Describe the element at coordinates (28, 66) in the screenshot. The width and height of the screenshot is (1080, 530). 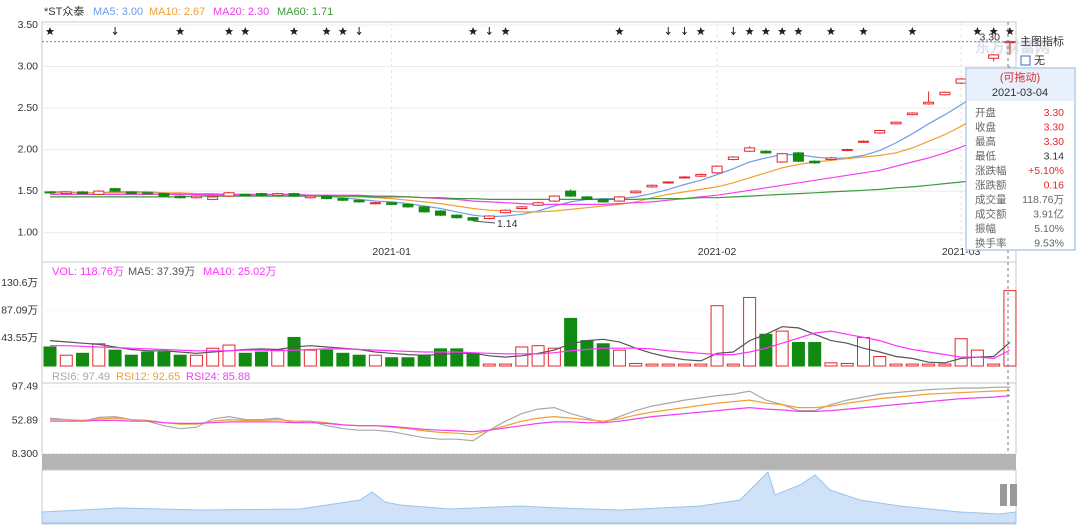
I see `y-tick-label: 3.00` at that location.